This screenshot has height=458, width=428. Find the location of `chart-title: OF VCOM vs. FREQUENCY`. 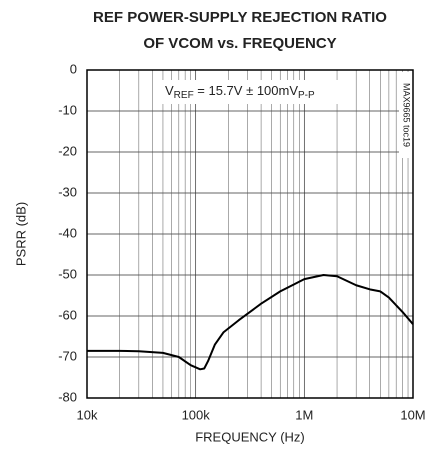

chart-title: OF VCOM vs. FREQUENCY is located at coordinates (239, 43).